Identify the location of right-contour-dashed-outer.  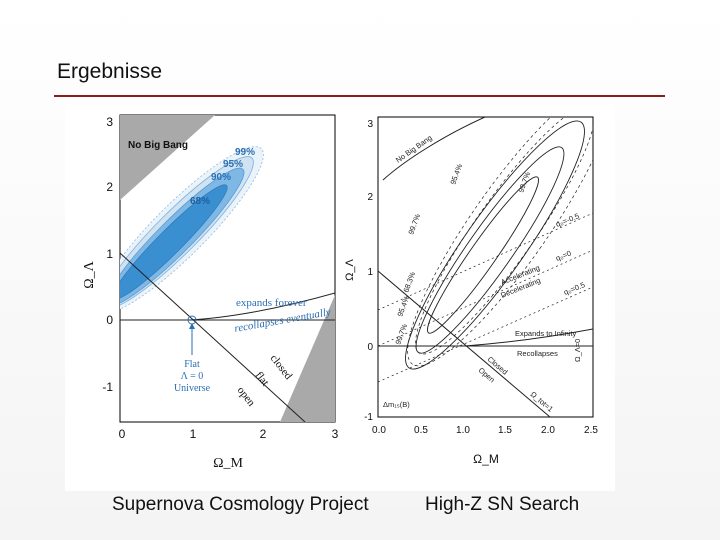
(500, 242).